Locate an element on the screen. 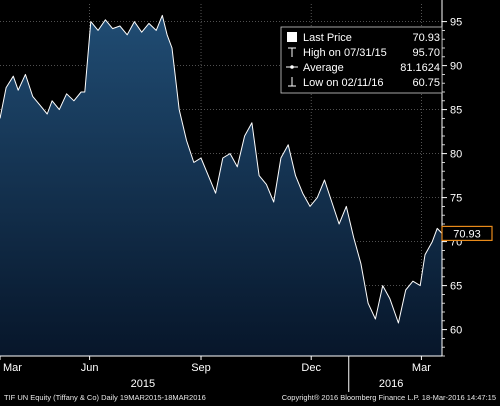 The image size is (500, 406). legend-label: Average is located at coordinates (323, 68).